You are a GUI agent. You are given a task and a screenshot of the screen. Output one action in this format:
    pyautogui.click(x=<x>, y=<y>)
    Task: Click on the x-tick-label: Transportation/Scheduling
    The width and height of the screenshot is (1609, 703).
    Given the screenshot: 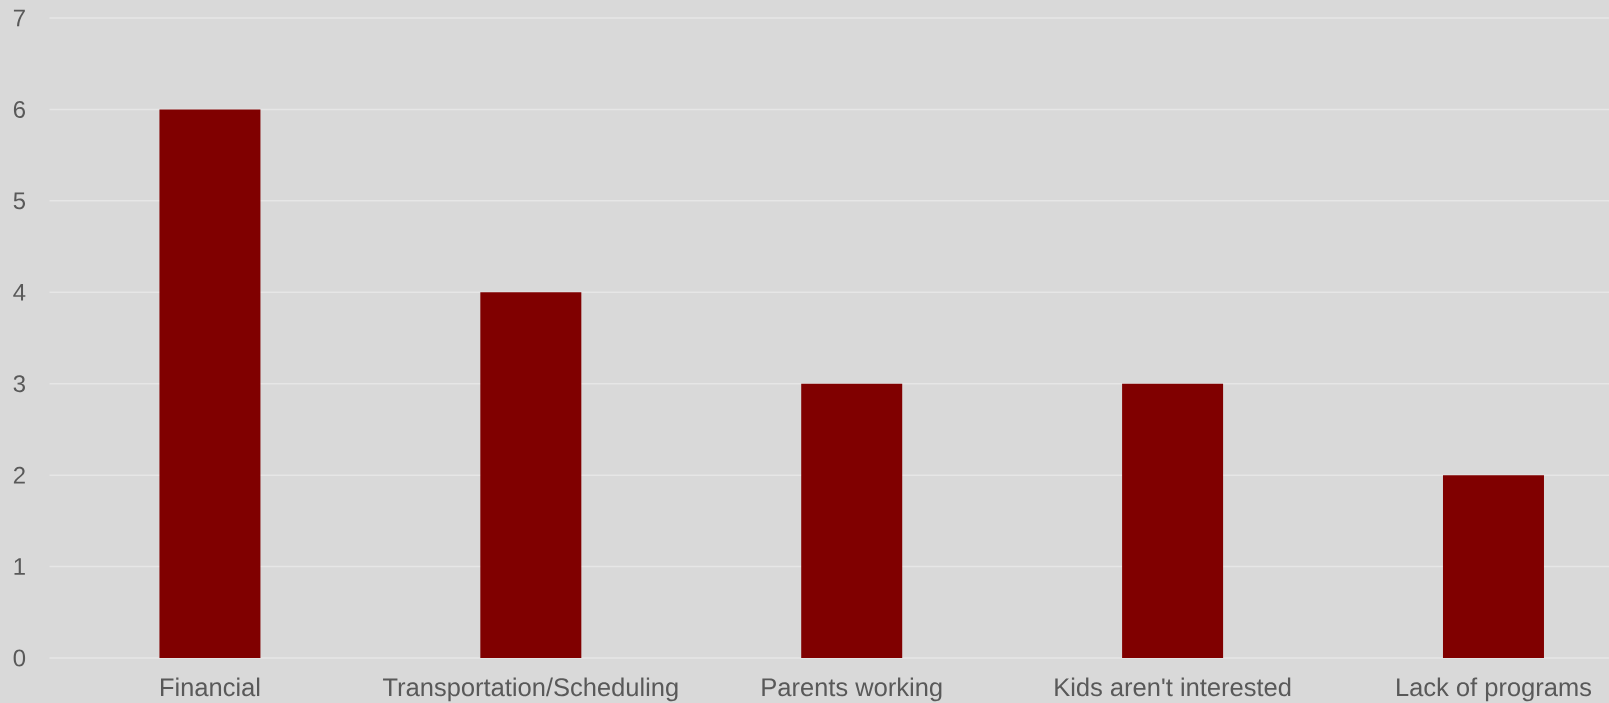 What is the action you would take?
    pyautogui.click(x=530, y=689)
    